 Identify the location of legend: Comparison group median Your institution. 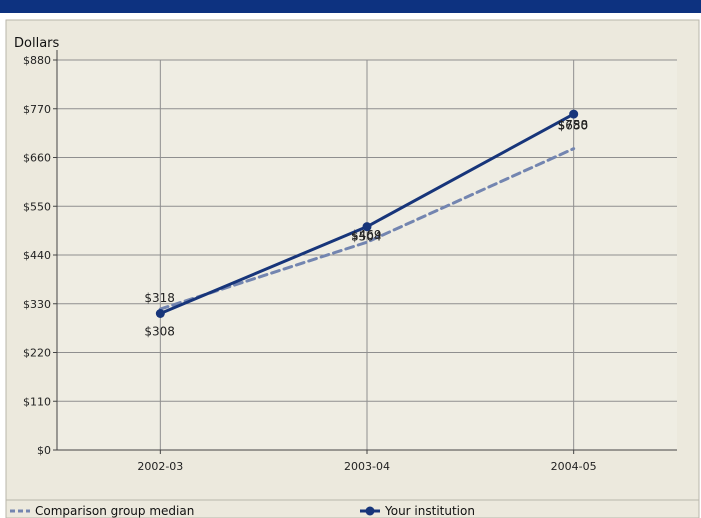
(352, 508).